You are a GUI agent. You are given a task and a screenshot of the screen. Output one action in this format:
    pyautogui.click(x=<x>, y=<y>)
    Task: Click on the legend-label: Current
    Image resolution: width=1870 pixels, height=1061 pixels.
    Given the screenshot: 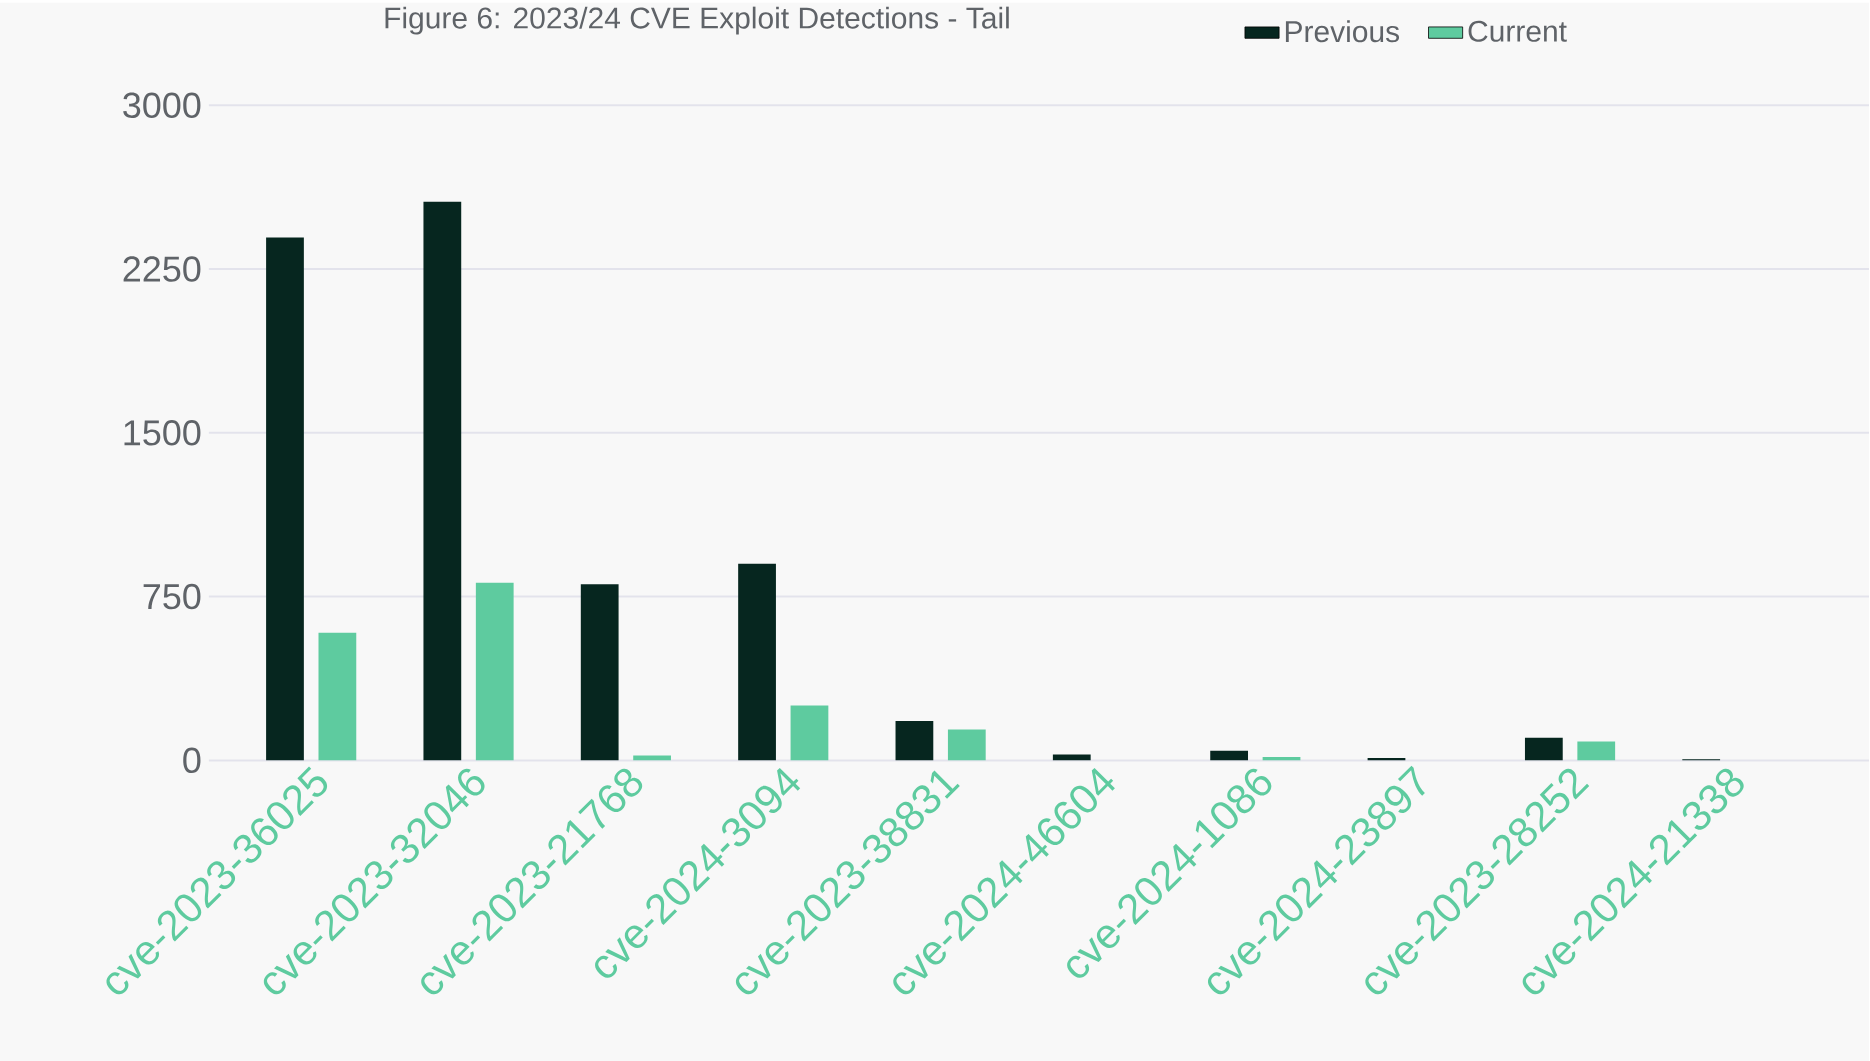 What is the action you would take?
    pyautogui.click(x=1517, y=31)
    